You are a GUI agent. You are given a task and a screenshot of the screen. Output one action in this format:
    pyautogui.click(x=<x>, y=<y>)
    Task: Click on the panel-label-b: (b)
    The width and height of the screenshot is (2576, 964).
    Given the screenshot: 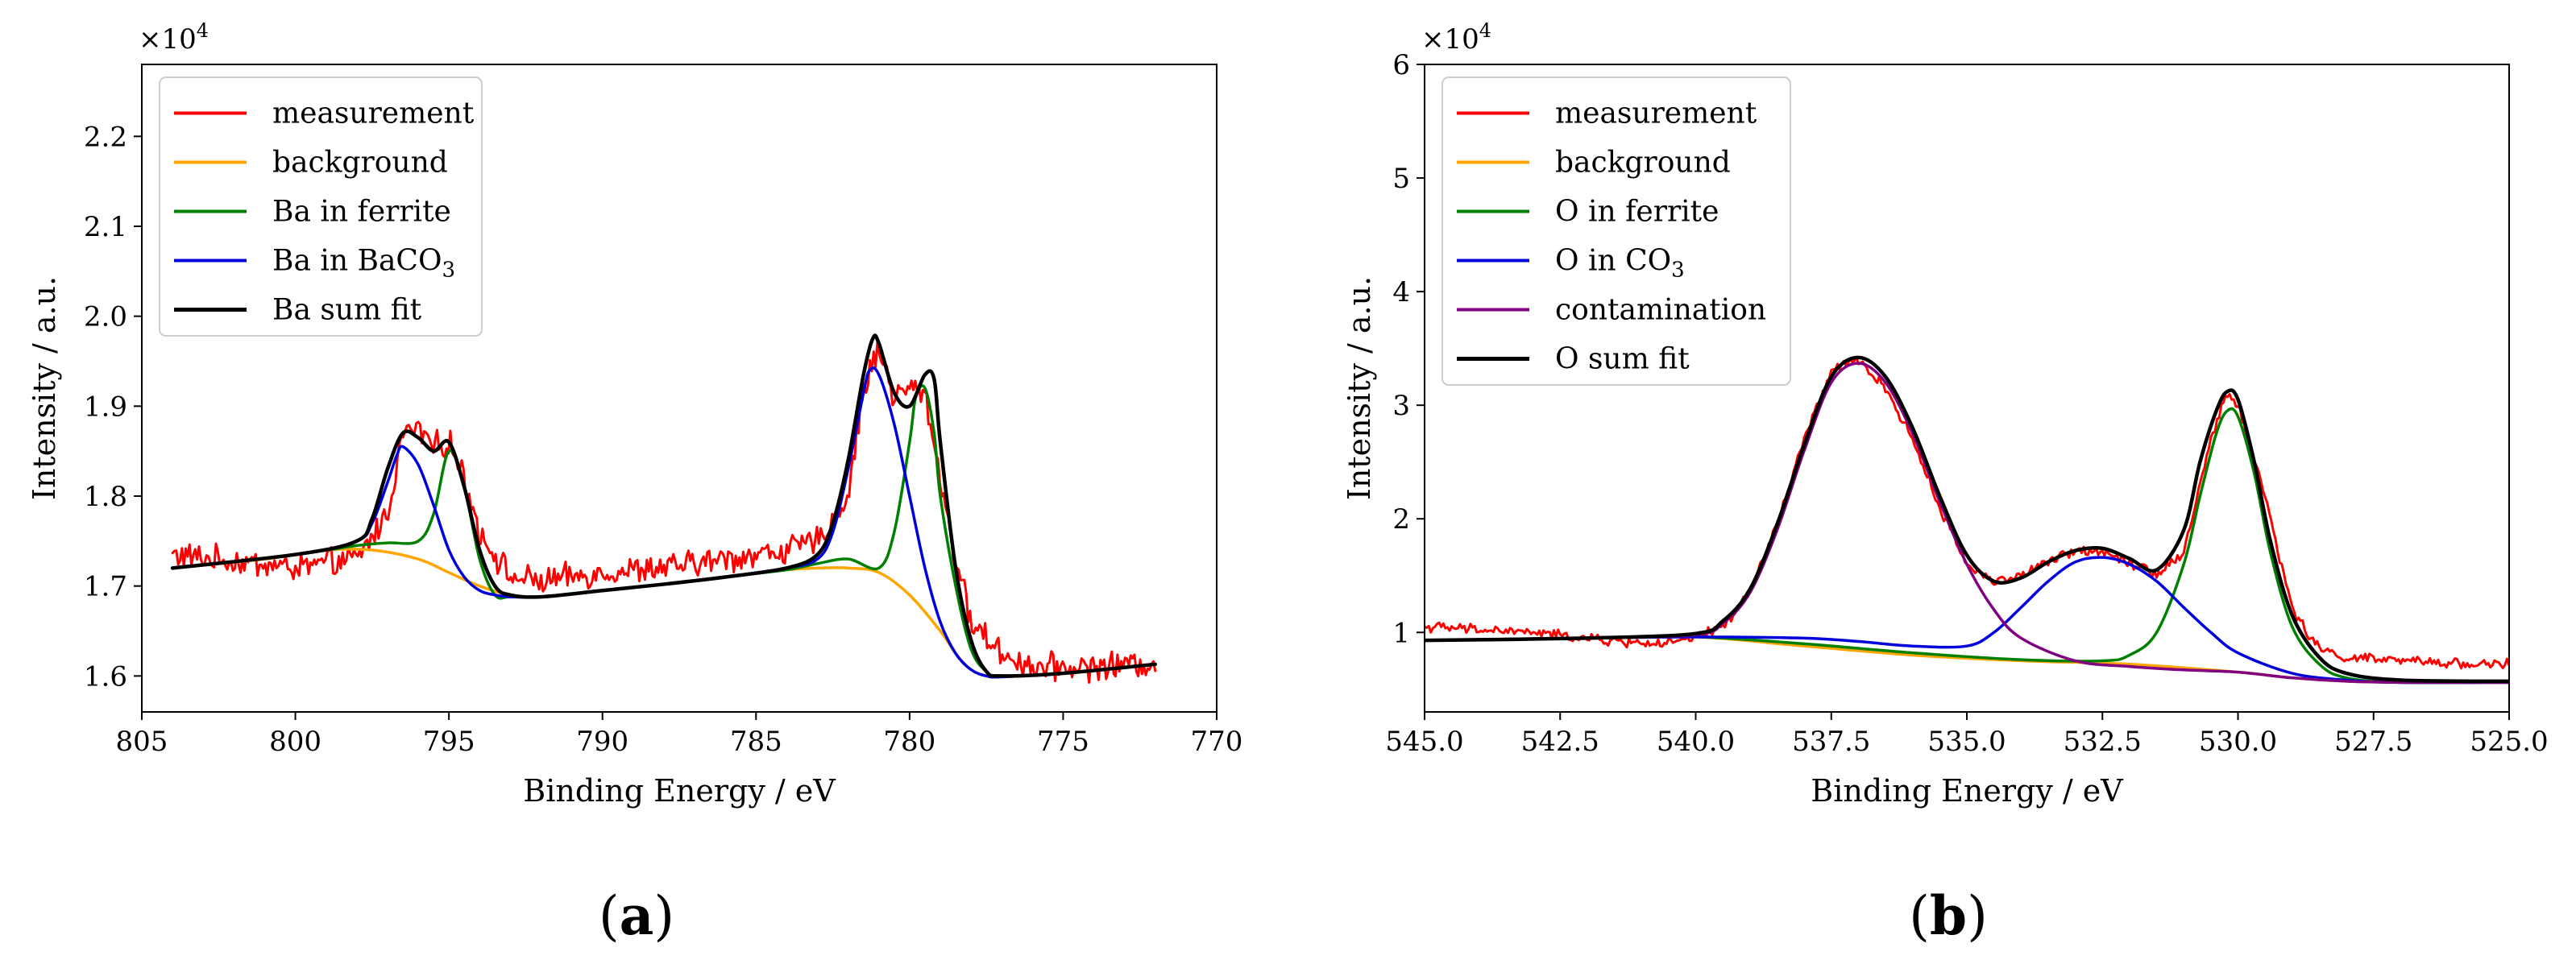 What is the action you would take?
    pyautogui.click(x=1948, y=915)
    